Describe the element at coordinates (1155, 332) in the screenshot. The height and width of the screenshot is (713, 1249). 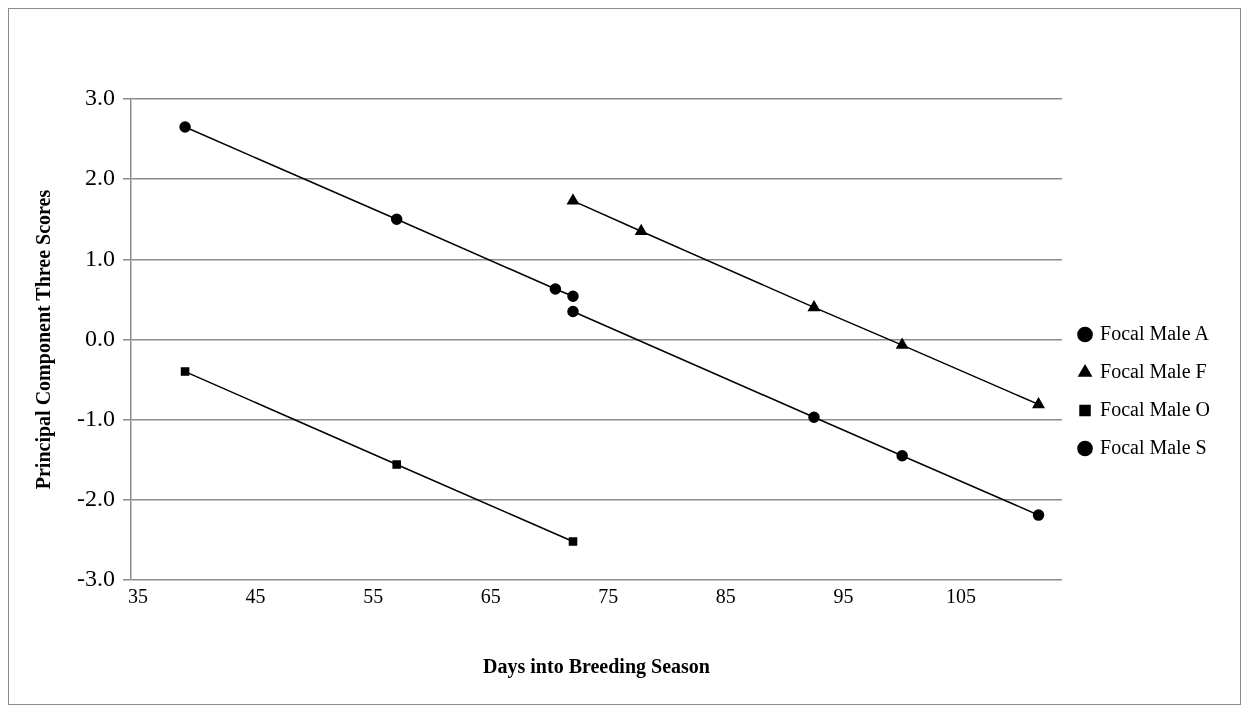
I see `legend-label: Focal Male A` at that location.